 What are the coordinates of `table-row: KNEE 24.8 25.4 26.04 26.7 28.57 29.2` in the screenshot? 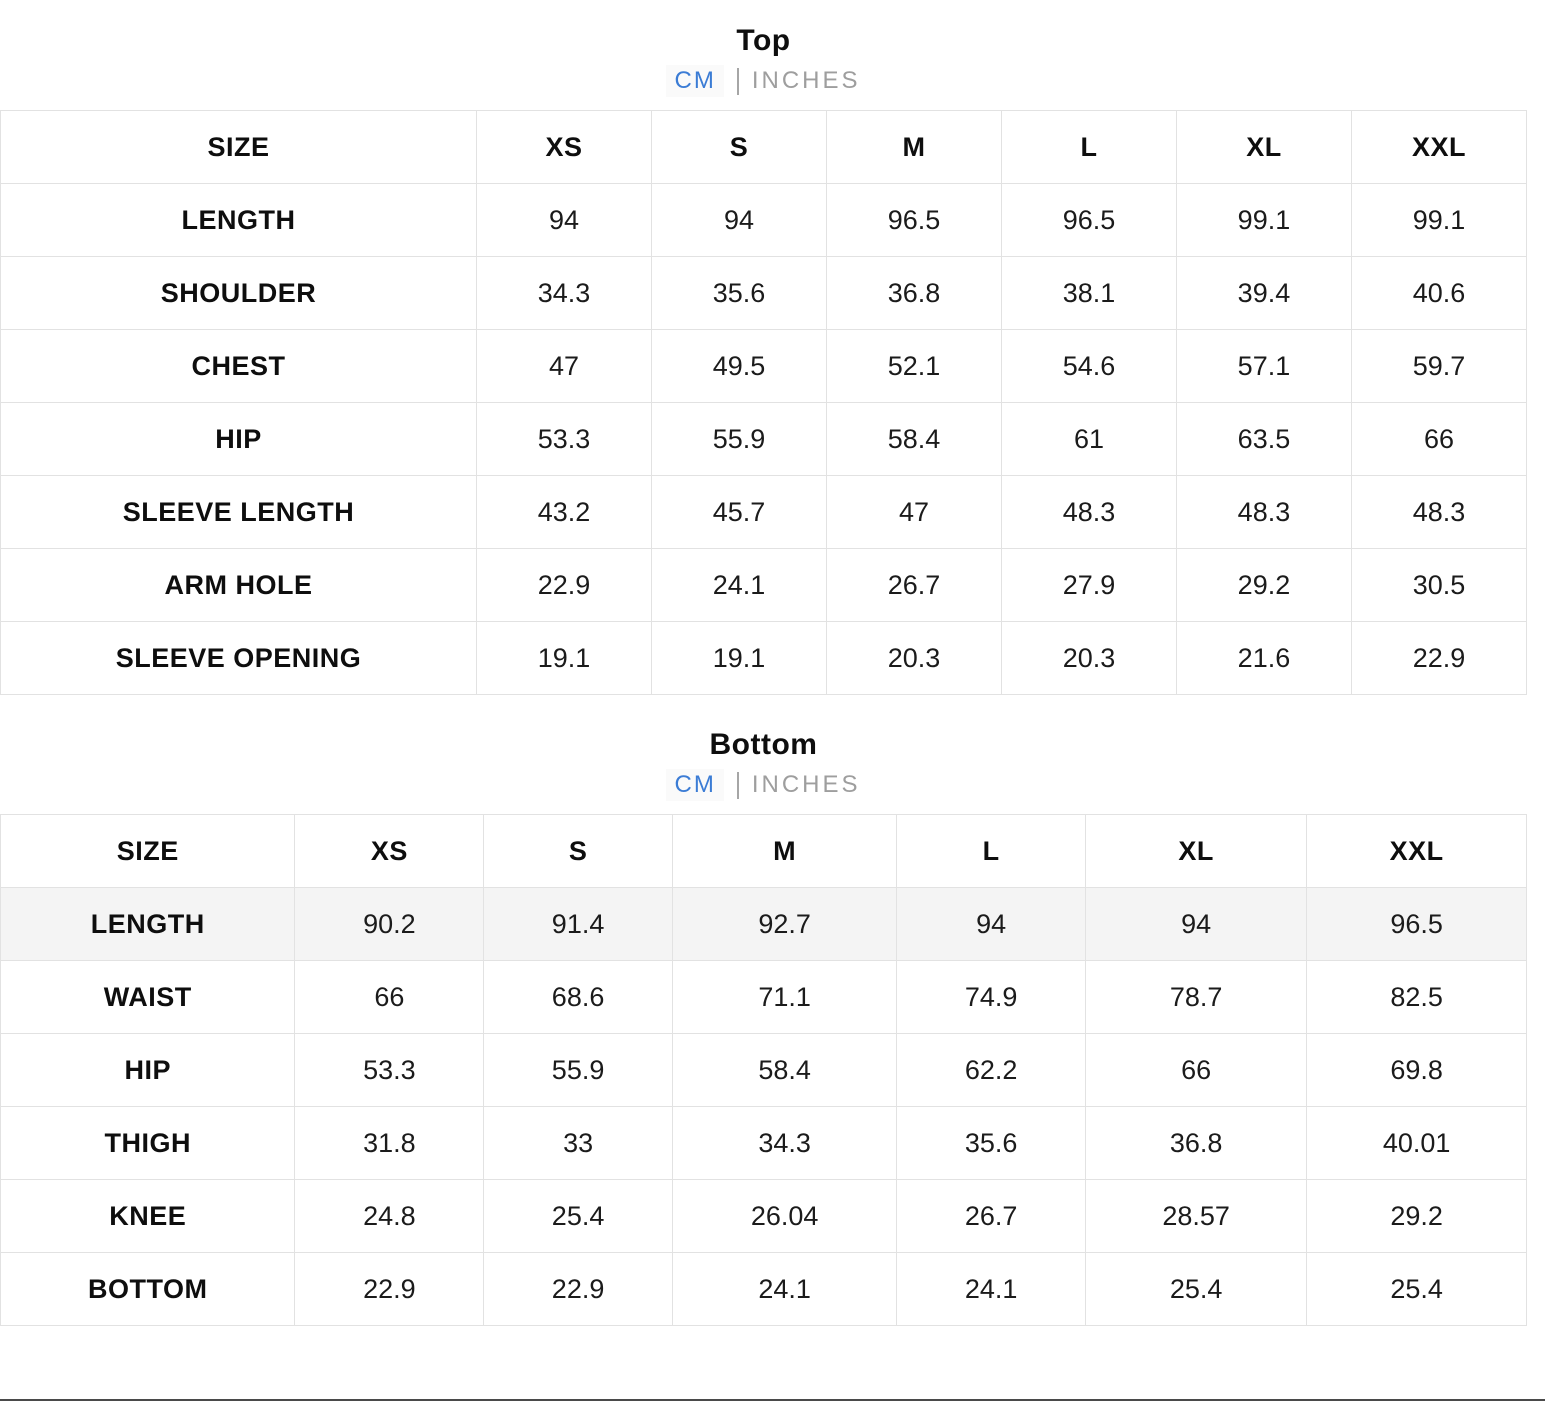 It's located at (763, 1216).